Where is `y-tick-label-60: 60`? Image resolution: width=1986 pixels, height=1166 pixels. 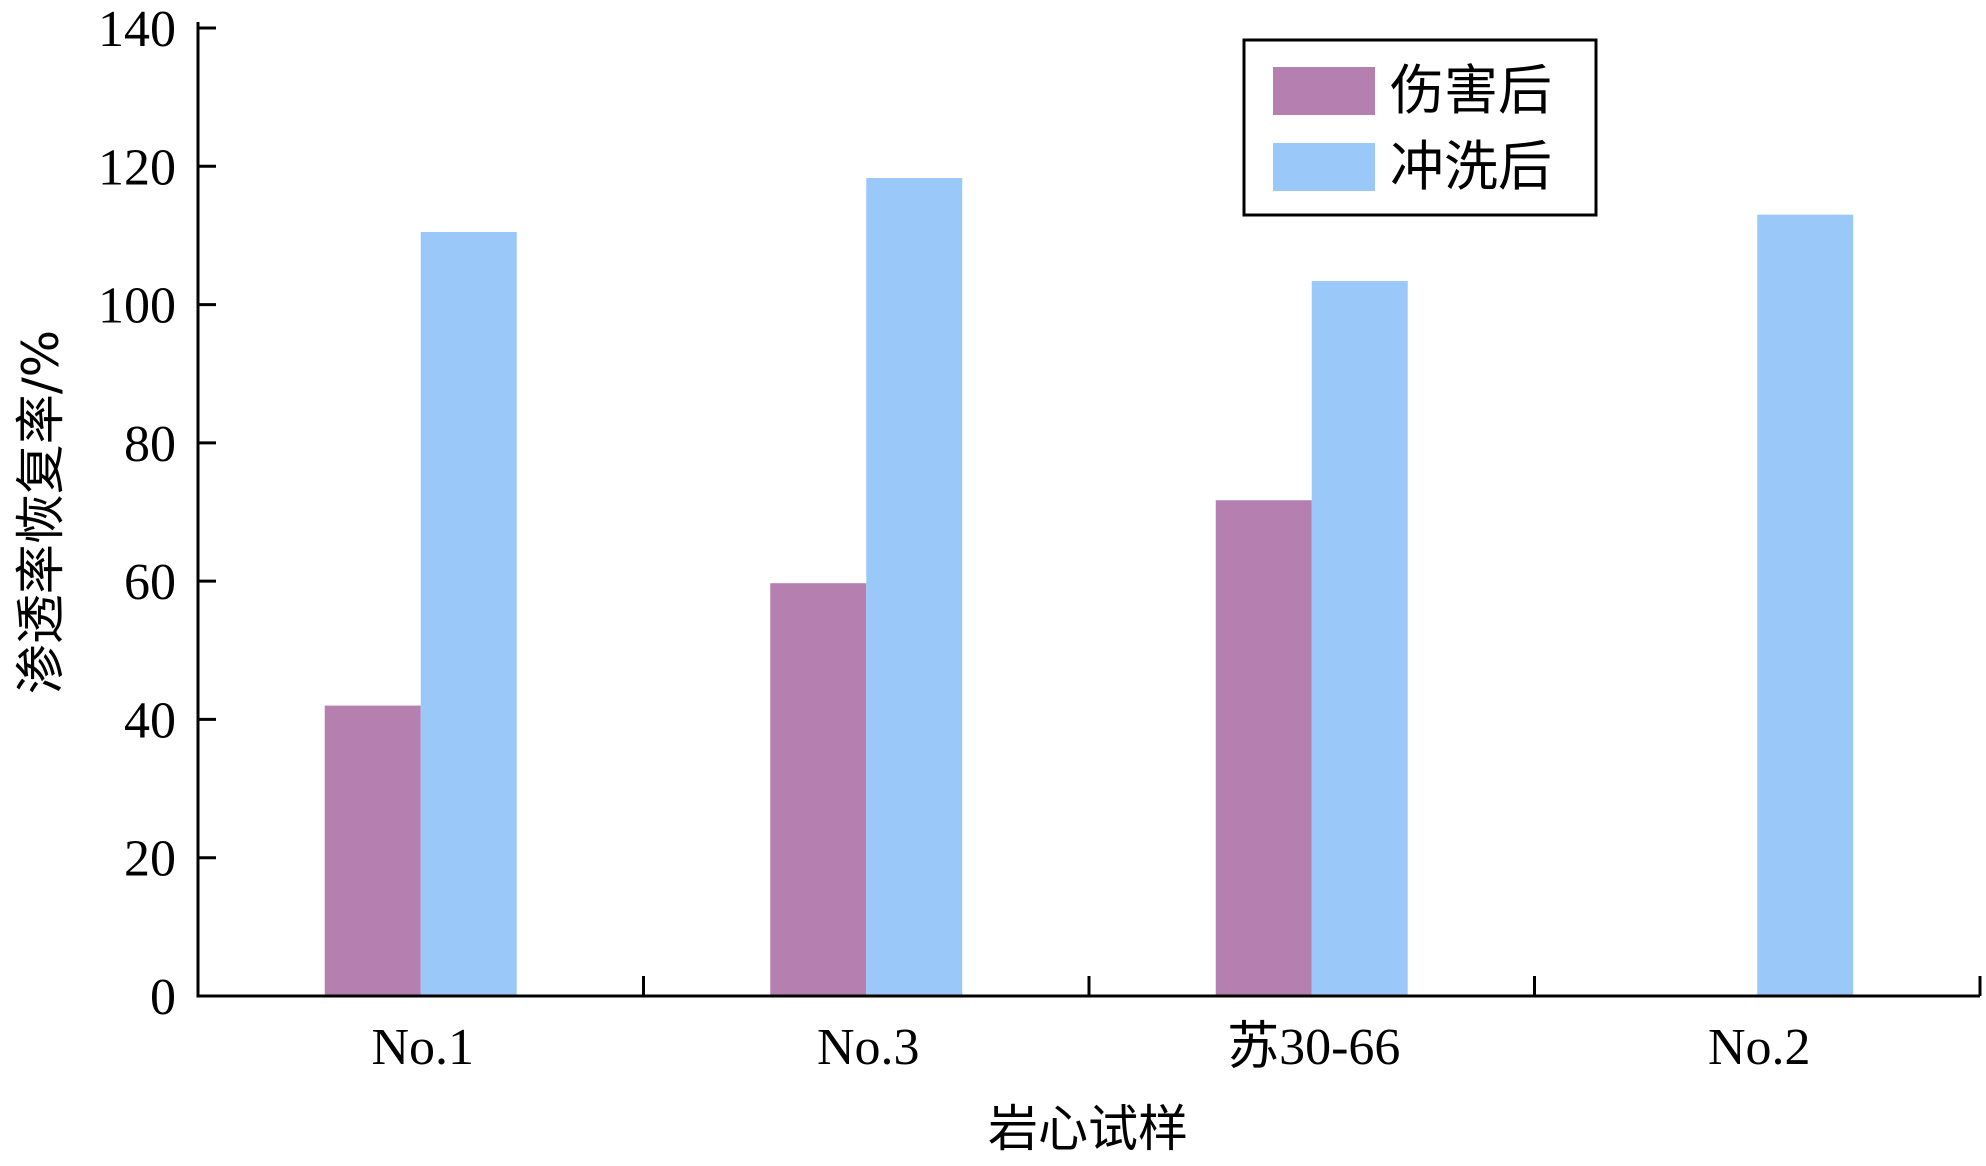
y-tick-label-60: 60 is located at coordinates (150, 582).